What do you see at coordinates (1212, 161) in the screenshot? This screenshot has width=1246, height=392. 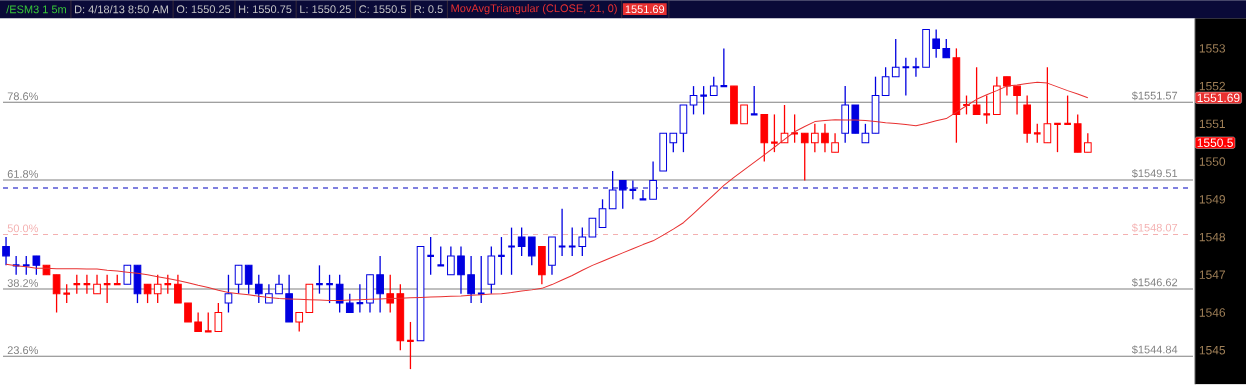 I see `y-tick-label: 1550` at bounding box center [1212, 161].